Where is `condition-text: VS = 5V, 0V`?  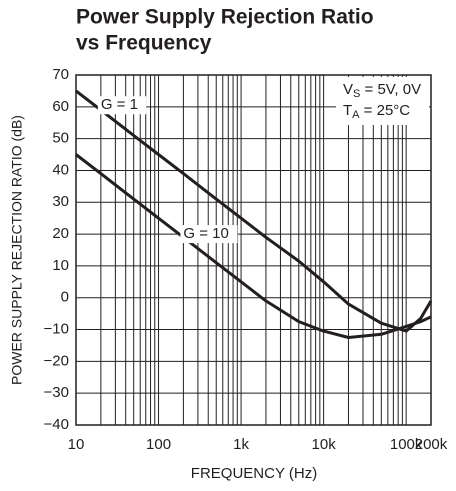 condition-text: VS = 5V, 0V is located at coordinates (382, 90).